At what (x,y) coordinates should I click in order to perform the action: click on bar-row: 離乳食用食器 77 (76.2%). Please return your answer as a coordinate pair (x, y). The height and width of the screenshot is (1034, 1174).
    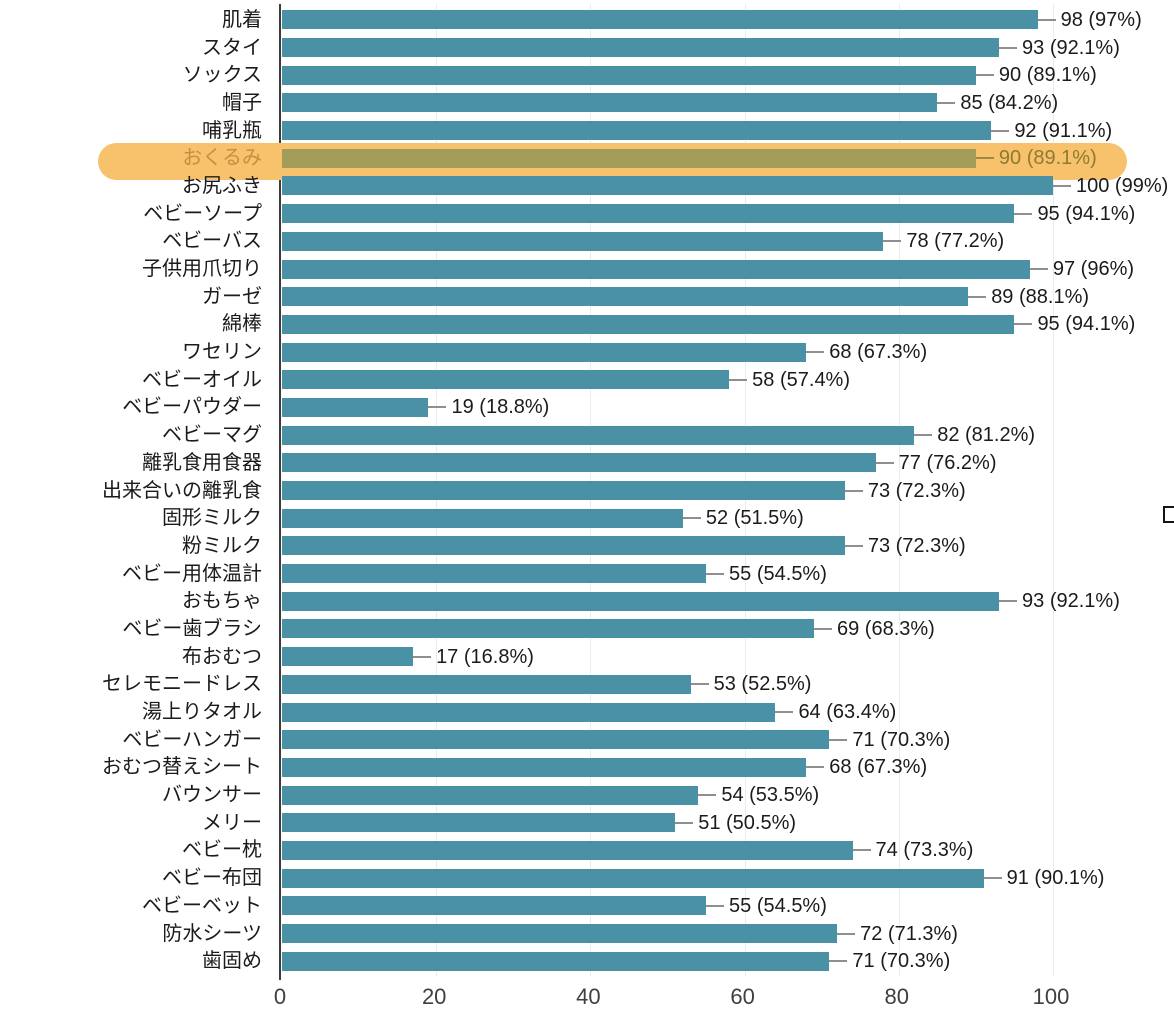
    Looking at the image, I should click on (587, 463).